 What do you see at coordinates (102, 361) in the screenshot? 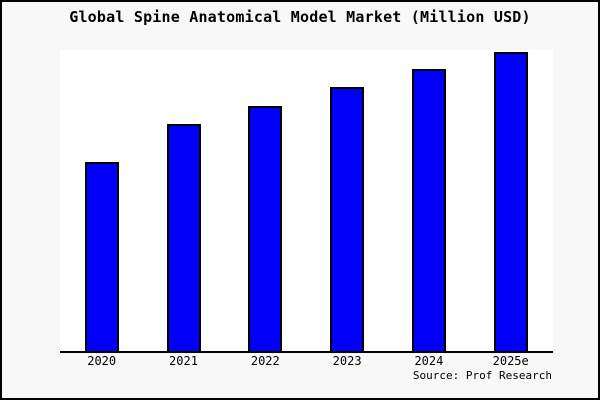
I see `x-tick-label-2020: 2020` at bounding box center [102, 361].